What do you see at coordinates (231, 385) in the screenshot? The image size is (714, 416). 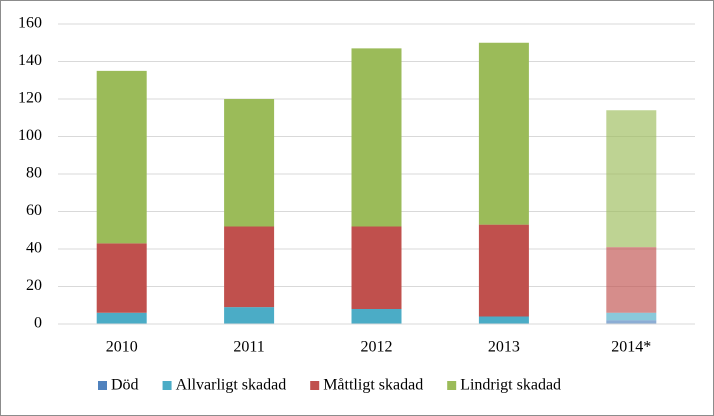 I see `legend-label: Allvarligt skadad` at bounding box center [231, 385].